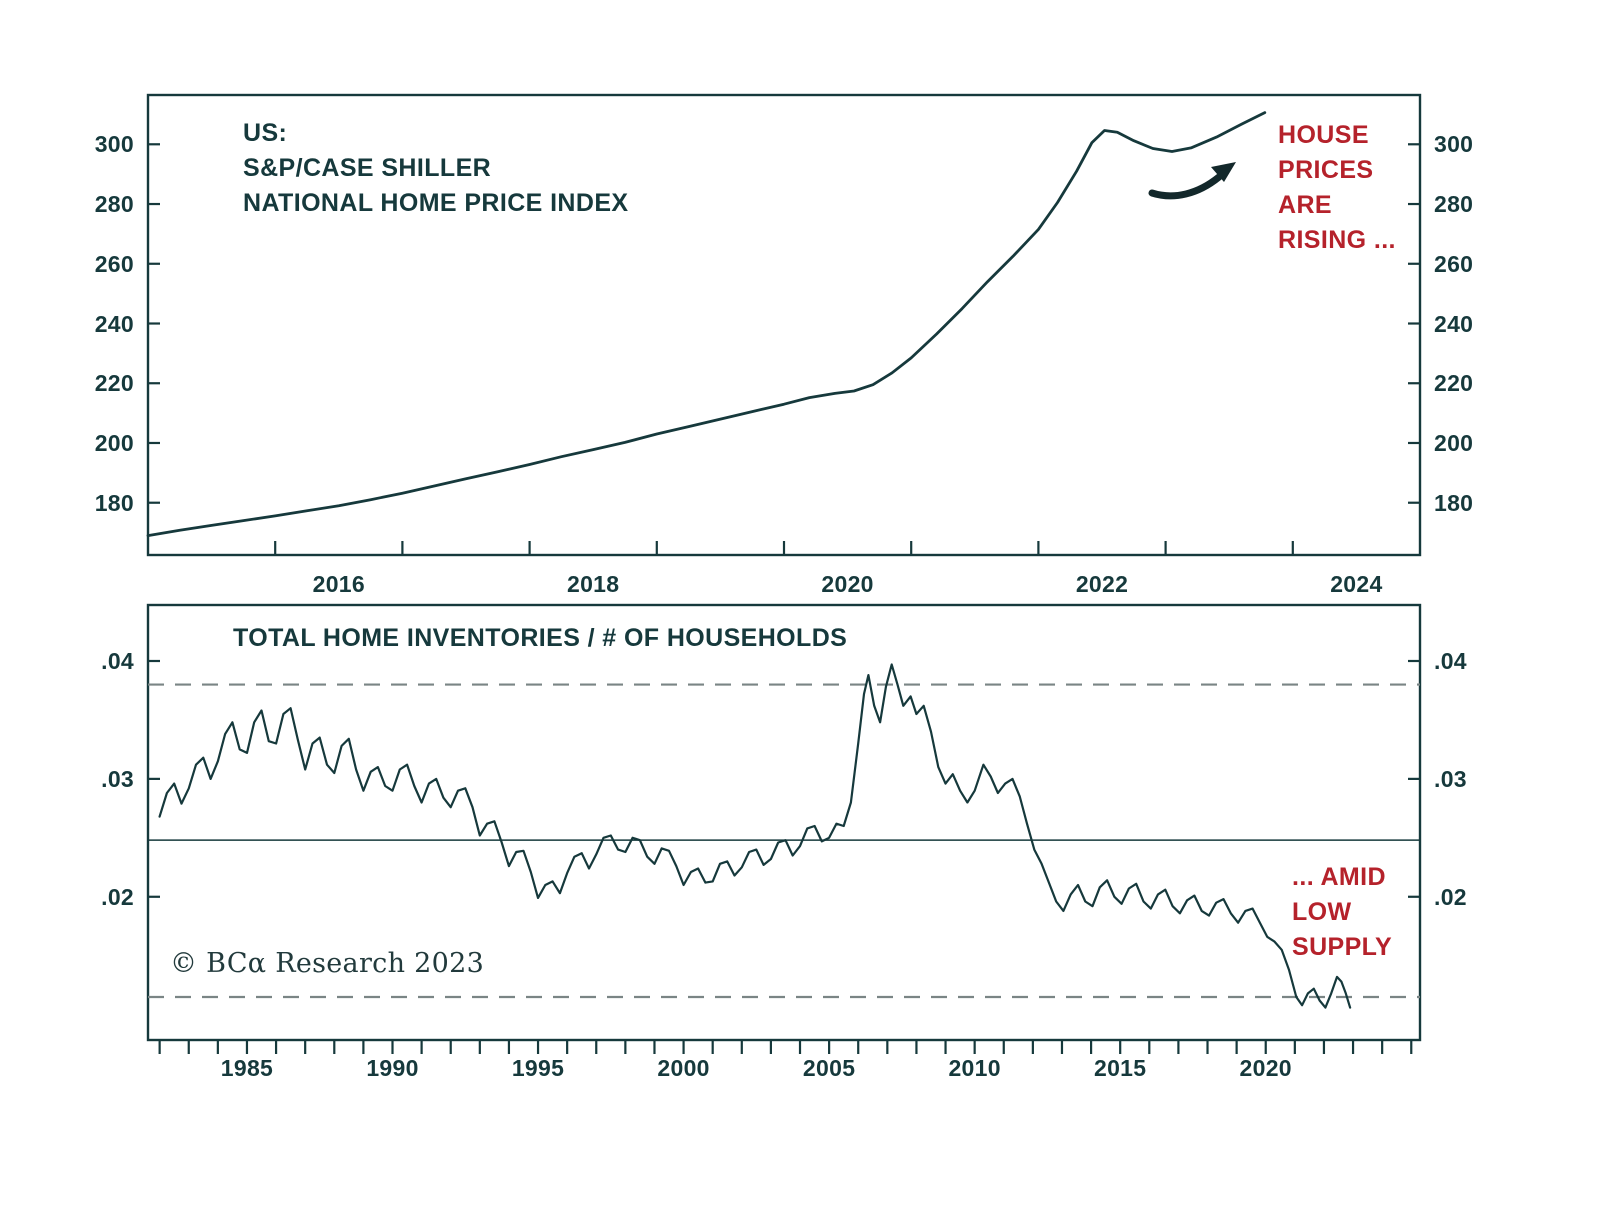 Image resolution: width=1600 pixels, height=1223 pixels. What do you see at coordinates (247, 1068) in the screenshot?
I see `inventory-x-axis-label: 1985` at bounding box center [247, 1068].